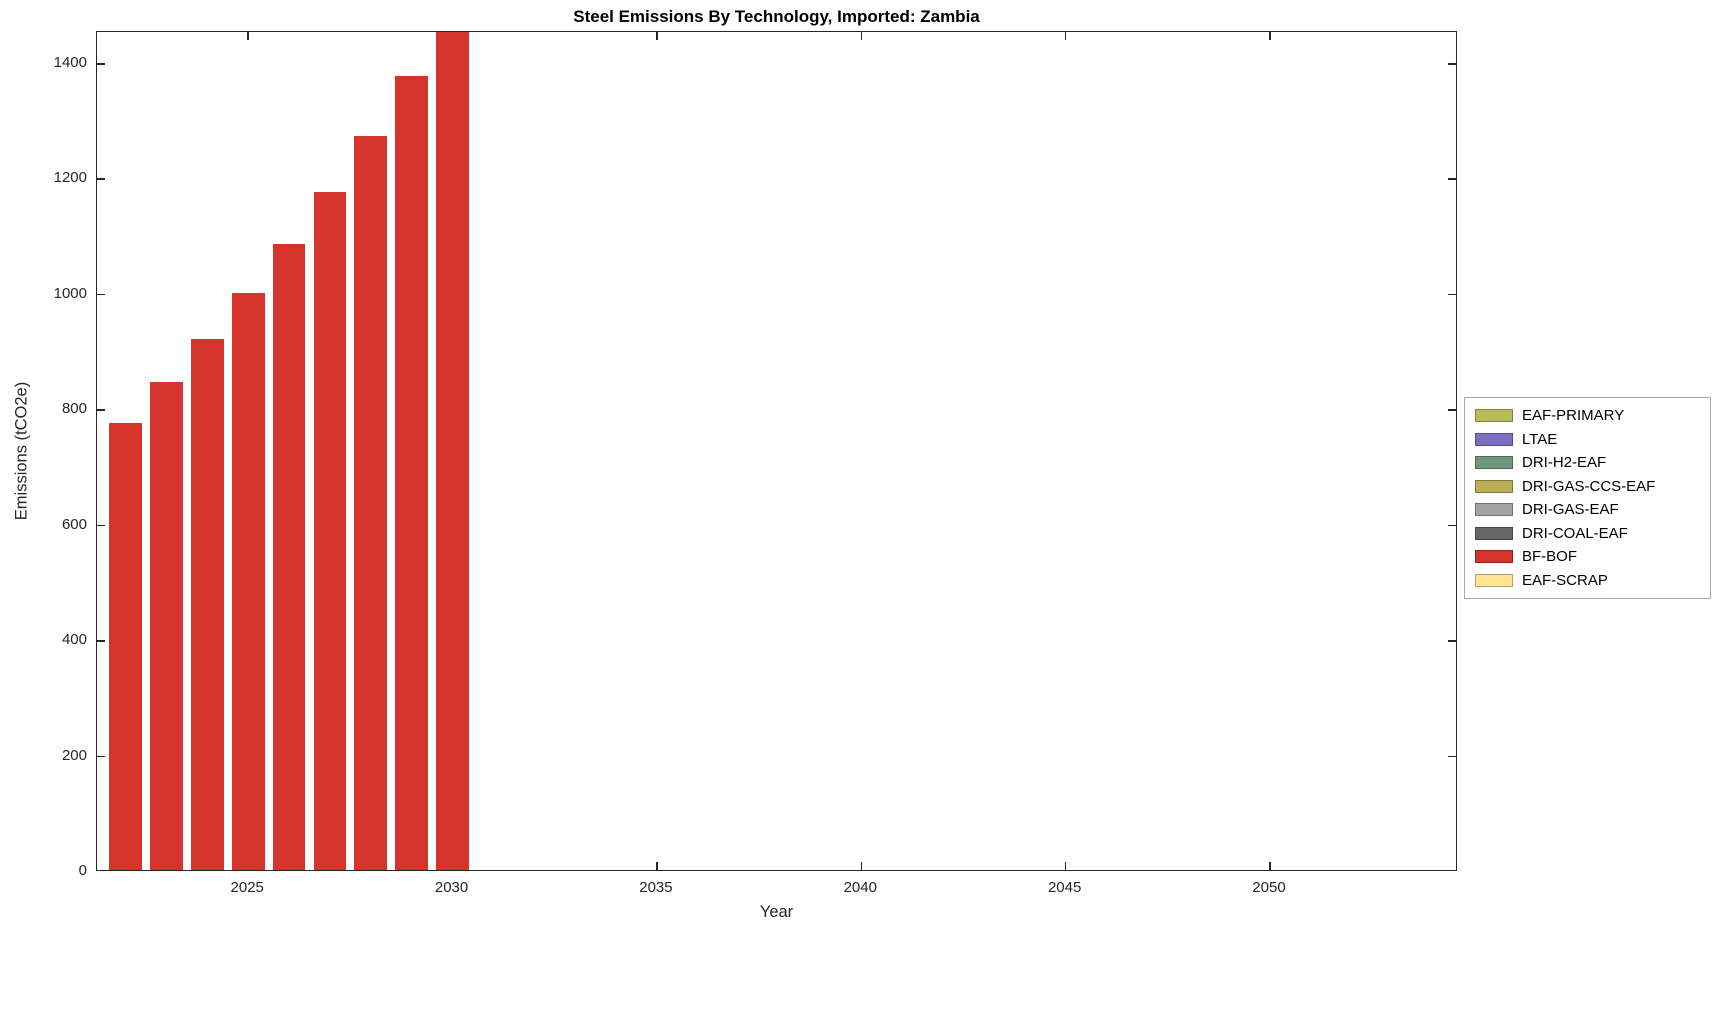  Describe the element at coordinates (74, 755) in the screenshot. I see `y-tick-label: 200` at that location.